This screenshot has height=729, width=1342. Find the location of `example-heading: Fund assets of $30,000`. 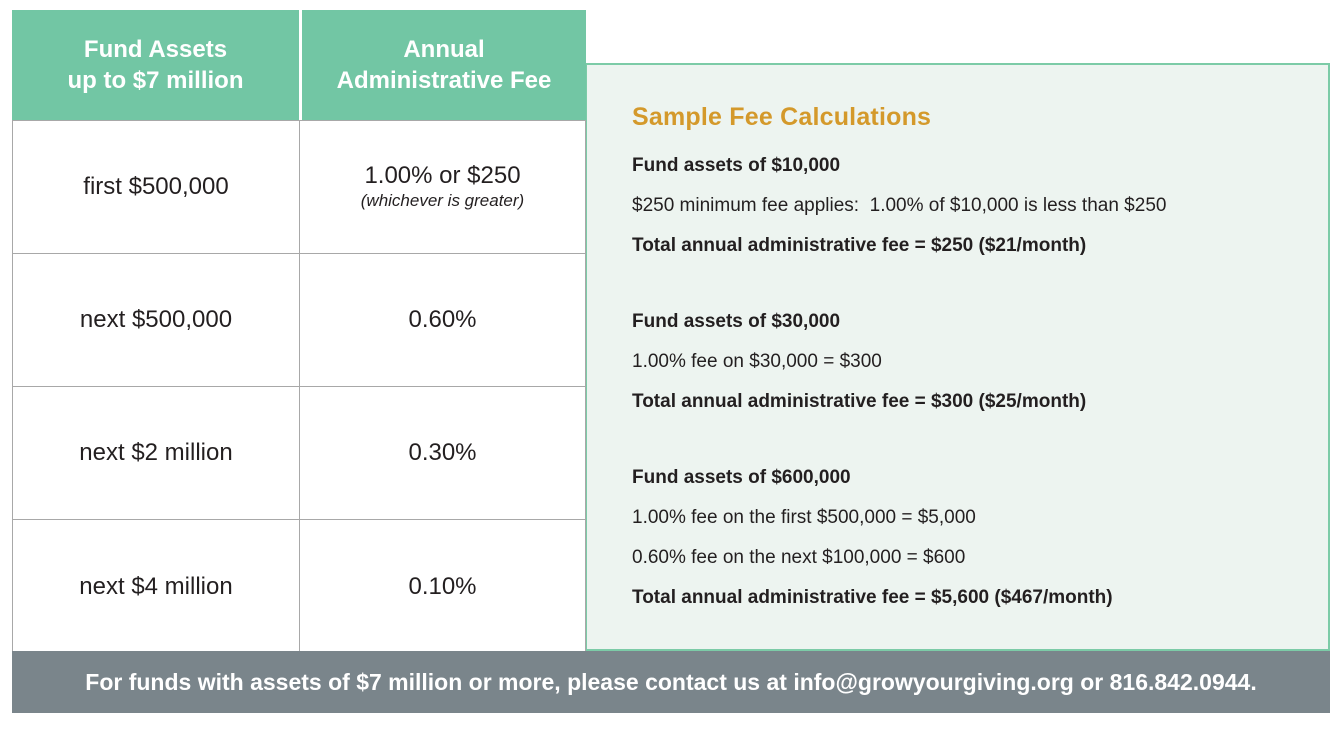

example-heading: Fund assets of $30,000 is located at coordinates (736, 321).